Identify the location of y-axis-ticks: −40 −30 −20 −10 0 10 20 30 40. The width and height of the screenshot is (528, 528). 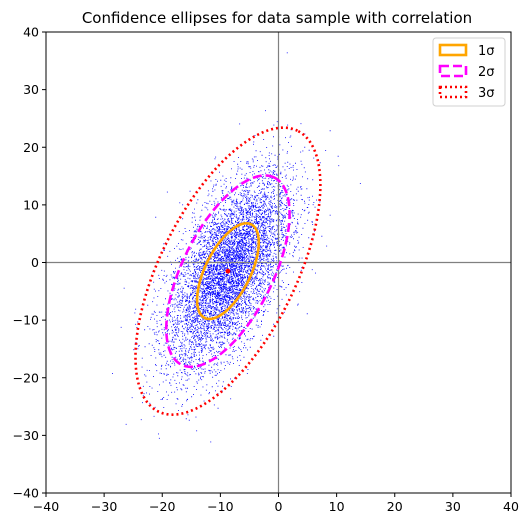
(29, 263).